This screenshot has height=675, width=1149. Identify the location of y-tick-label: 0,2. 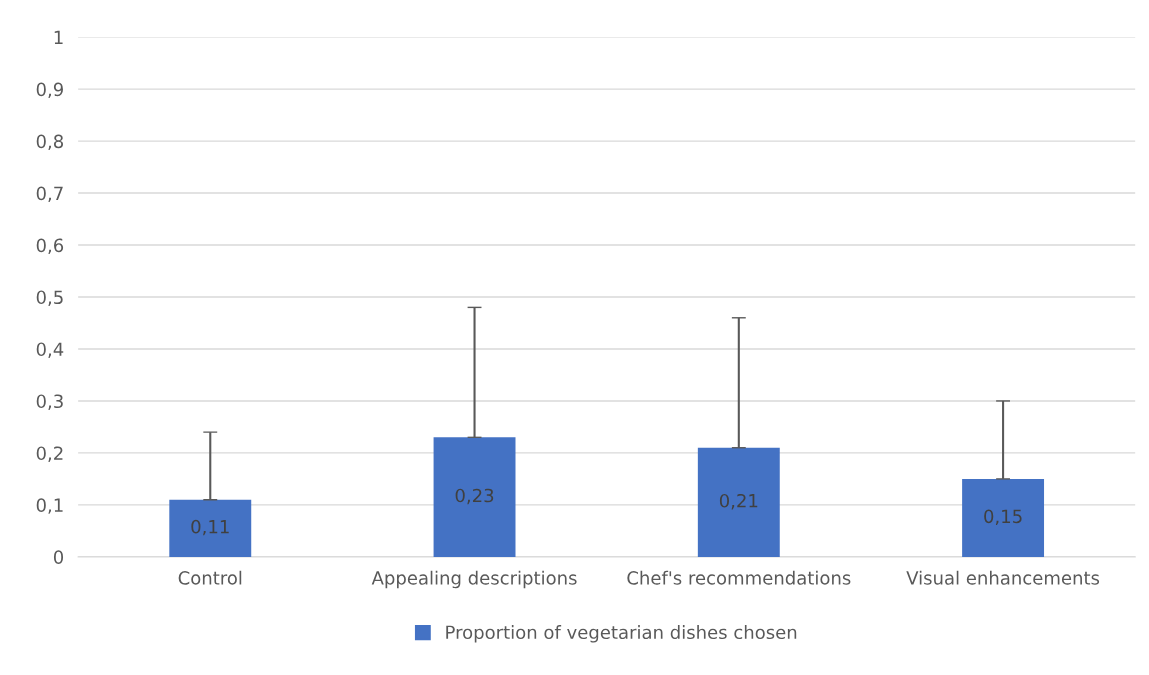
(49, 454).